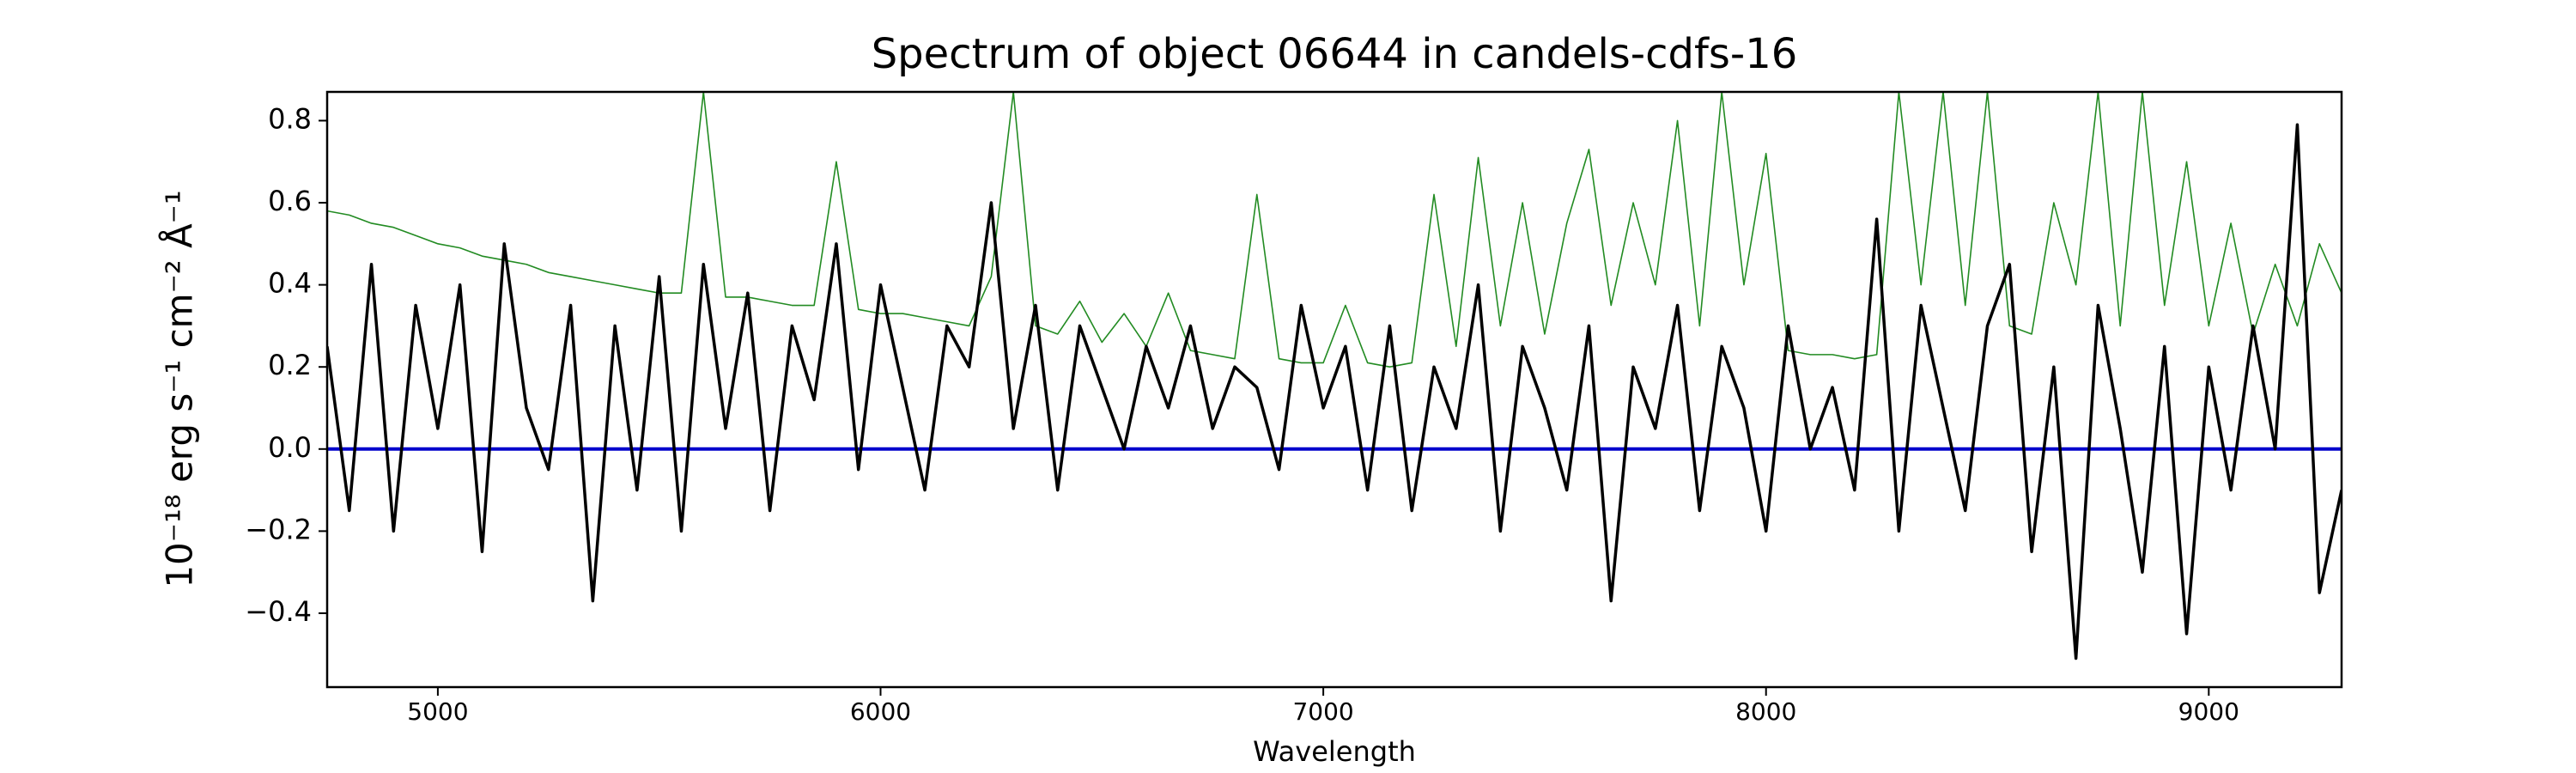 The image size is (2576, 773). What do you see at coordinates (290, 283) in the screenshot?
I see `y-tick-label: 0.4` at bounding box center [290, 283].